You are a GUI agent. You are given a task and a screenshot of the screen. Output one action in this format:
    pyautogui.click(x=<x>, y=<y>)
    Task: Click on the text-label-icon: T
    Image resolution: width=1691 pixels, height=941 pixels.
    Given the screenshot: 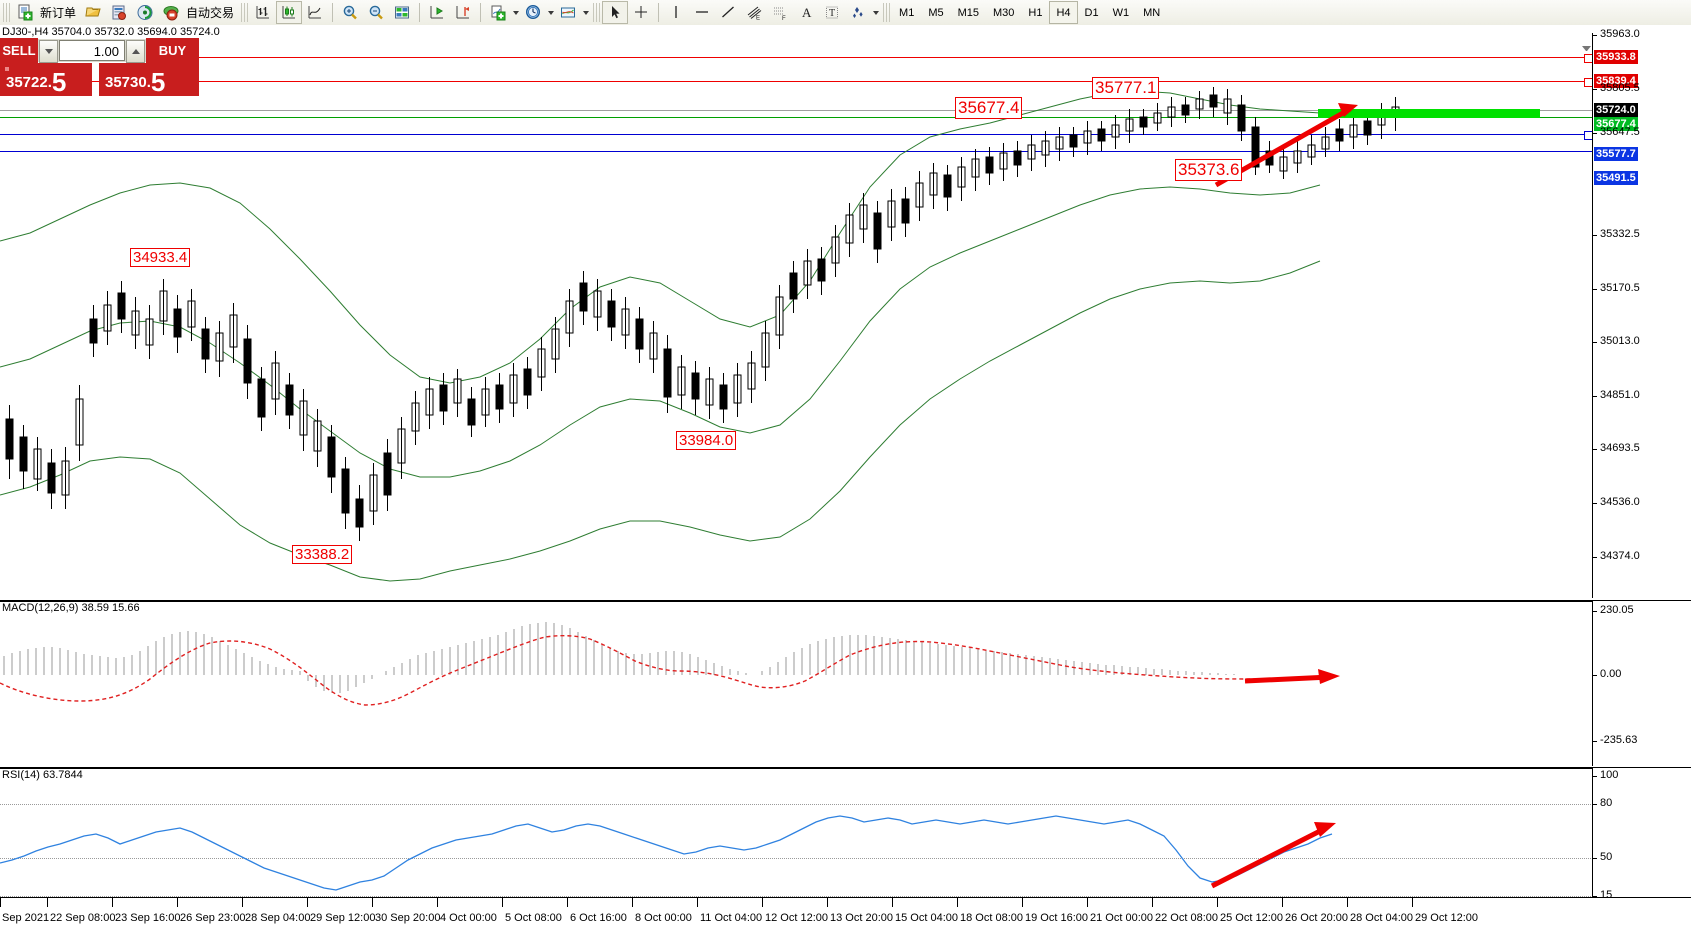 What is the action you would take?
    pyautogui.click(x=832, y=12)
    